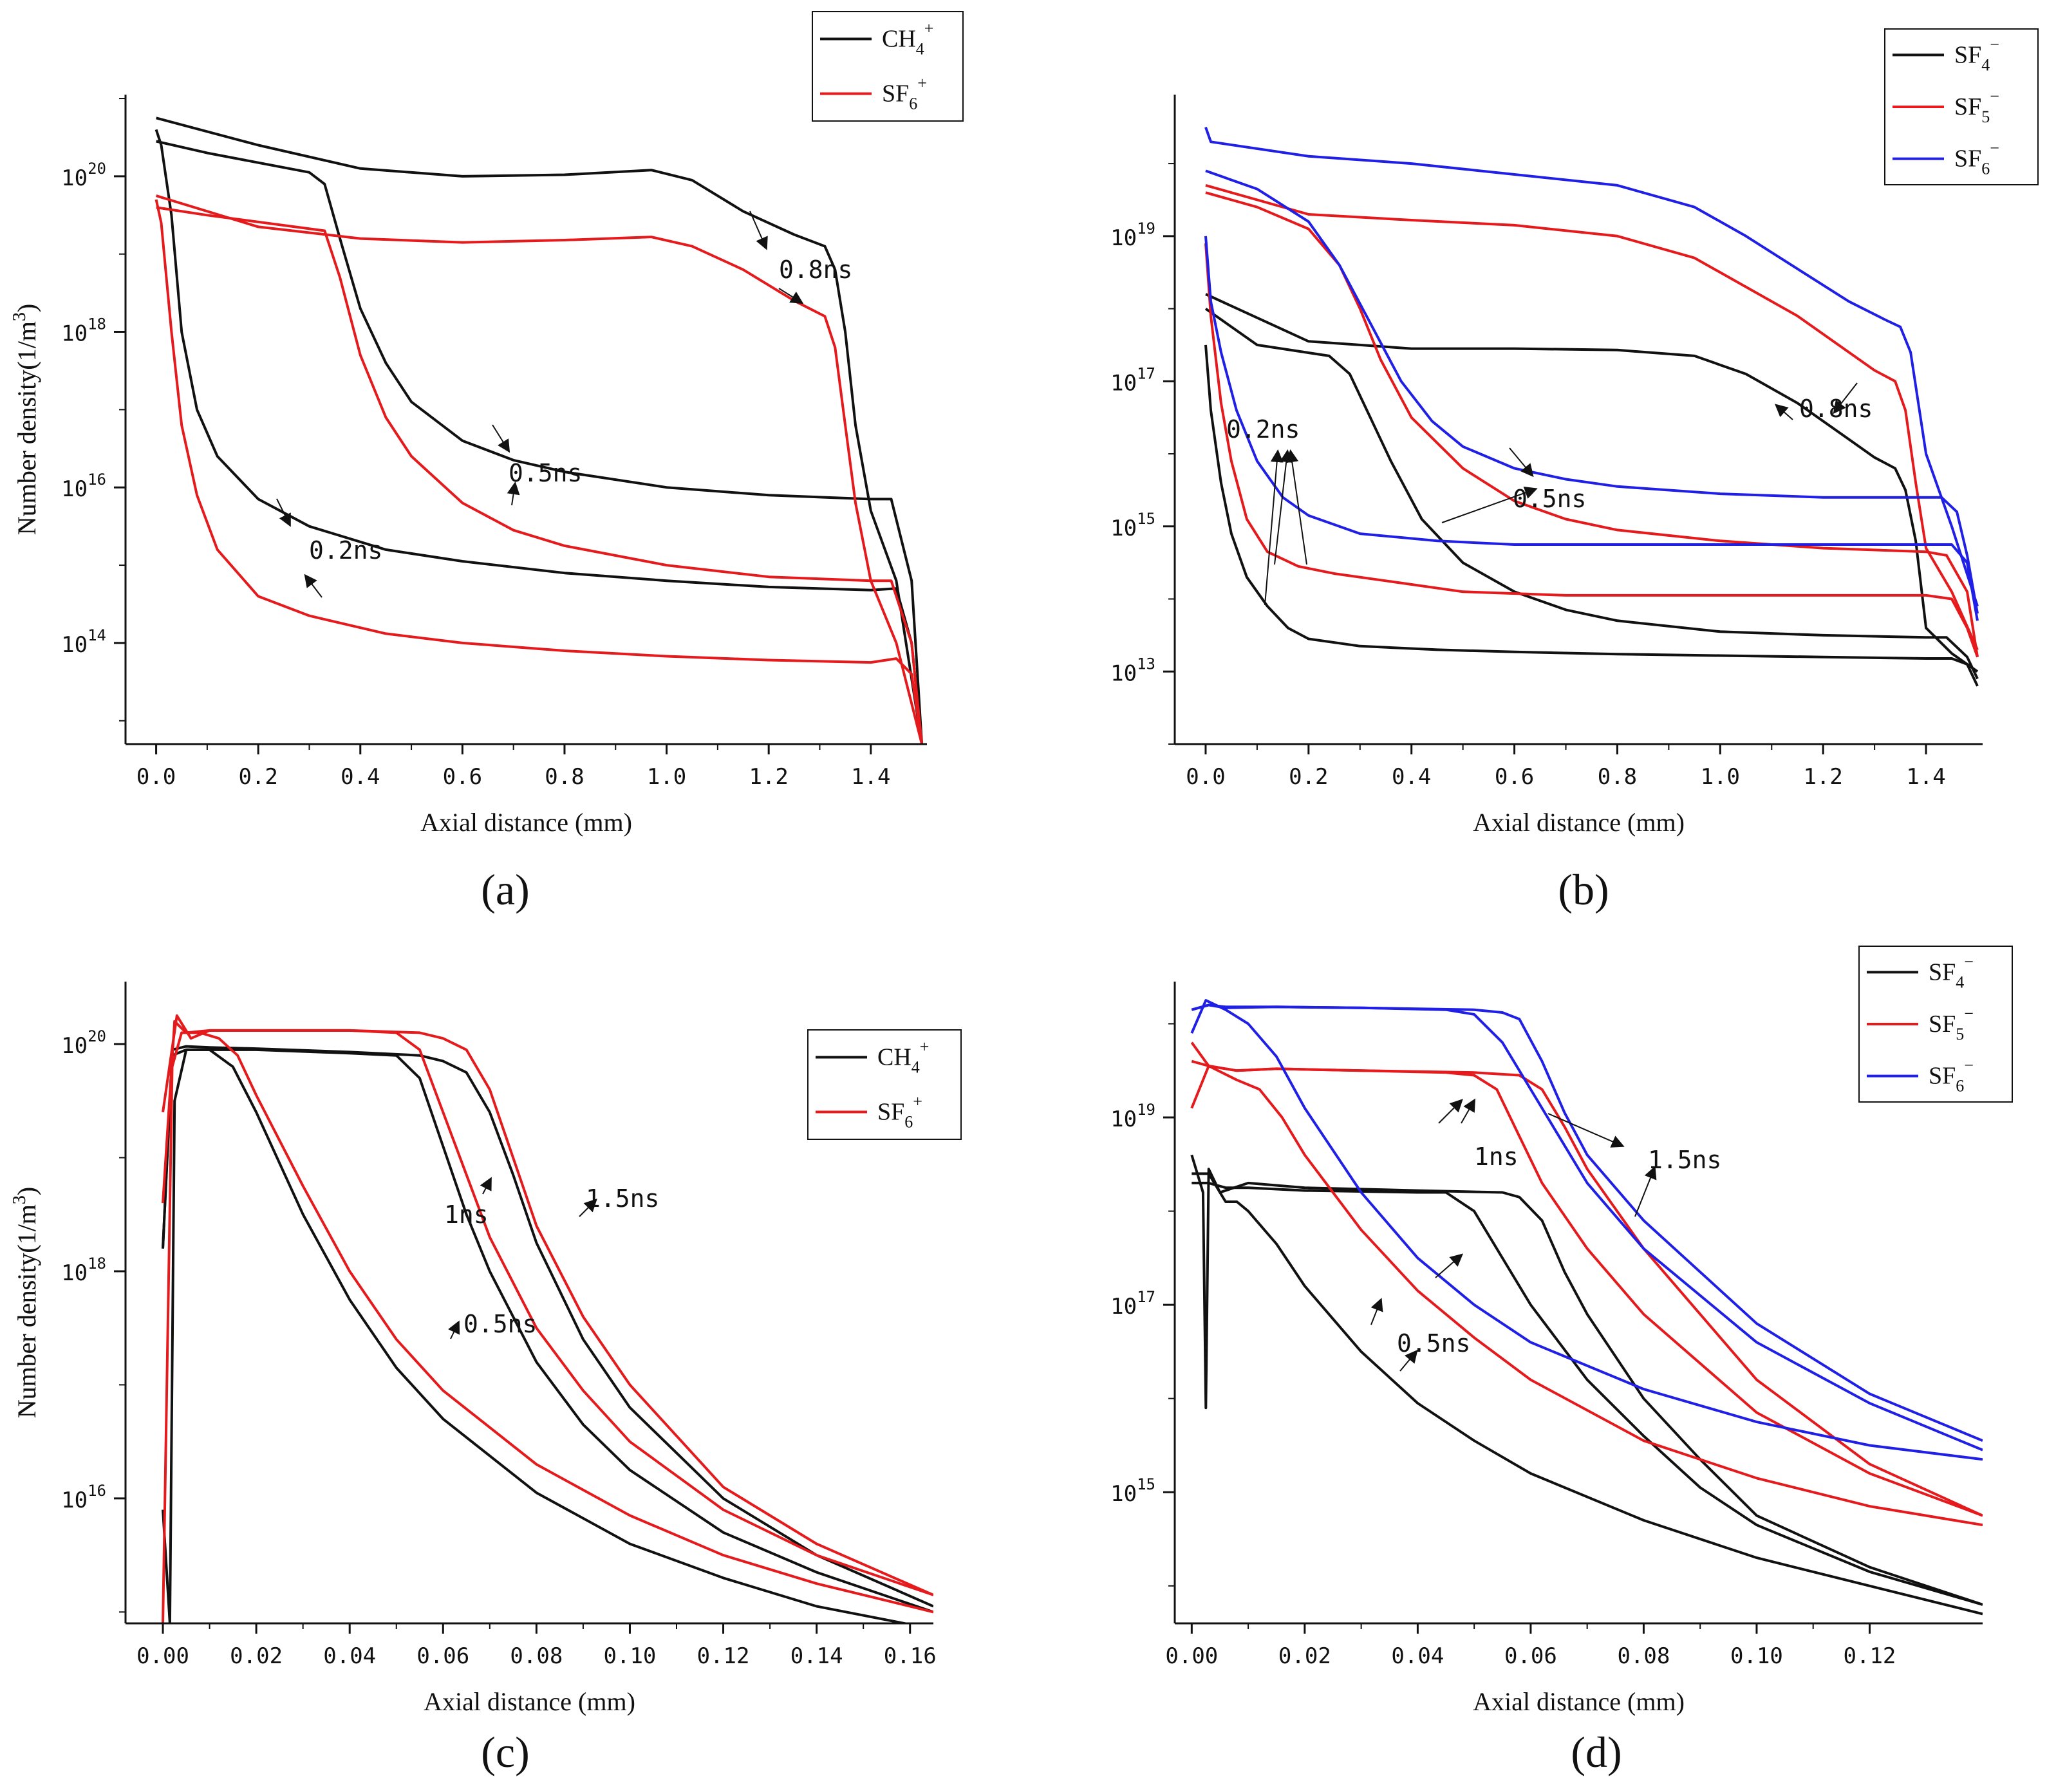 This screenshot has width=2047, height=1792. What do you see at coordinates (888, 66) in the screenshot?
I see `legend: CH4+SF6+` at bounding box center [888, 66].